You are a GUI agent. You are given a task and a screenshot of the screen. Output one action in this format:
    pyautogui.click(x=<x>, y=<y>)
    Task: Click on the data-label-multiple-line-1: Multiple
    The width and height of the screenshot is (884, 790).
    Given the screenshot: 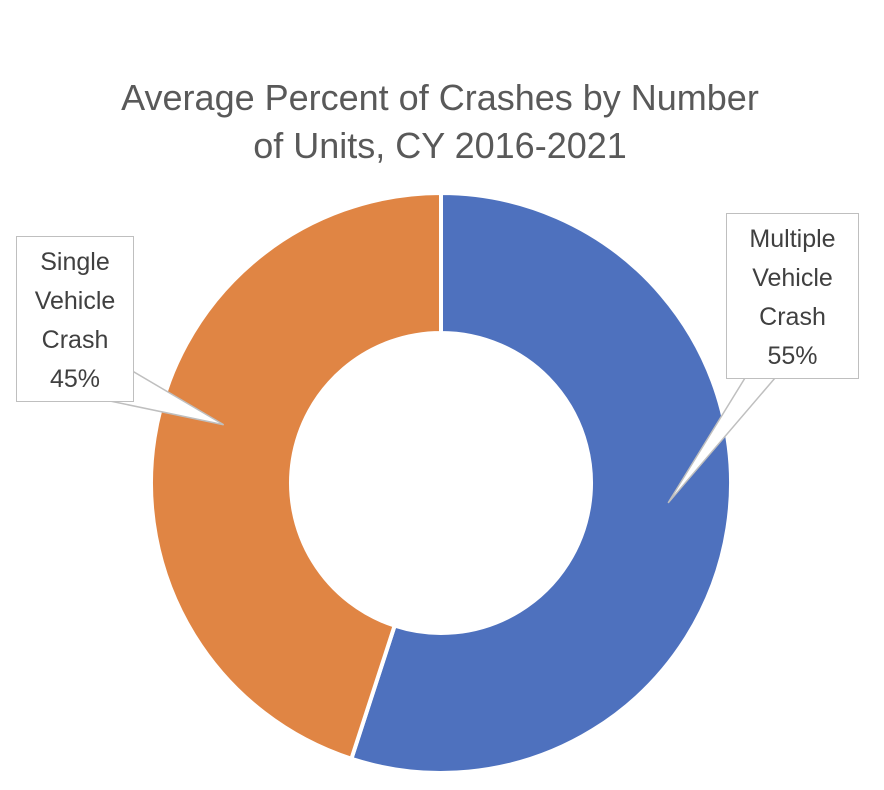 What is the action you would take?
    pyautogui.click(x=792, y=239)
    